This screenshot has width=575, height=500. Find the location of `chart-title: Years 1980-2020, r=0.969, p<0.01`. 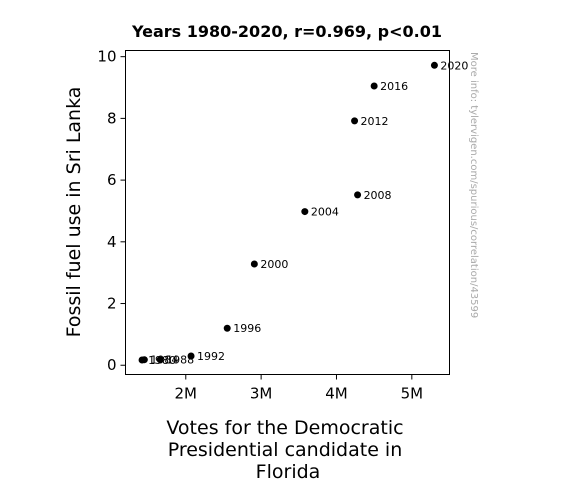

chart-title: Years 1980-2020, r=0.969, p<0.01 is located at coordinates (286, 31).